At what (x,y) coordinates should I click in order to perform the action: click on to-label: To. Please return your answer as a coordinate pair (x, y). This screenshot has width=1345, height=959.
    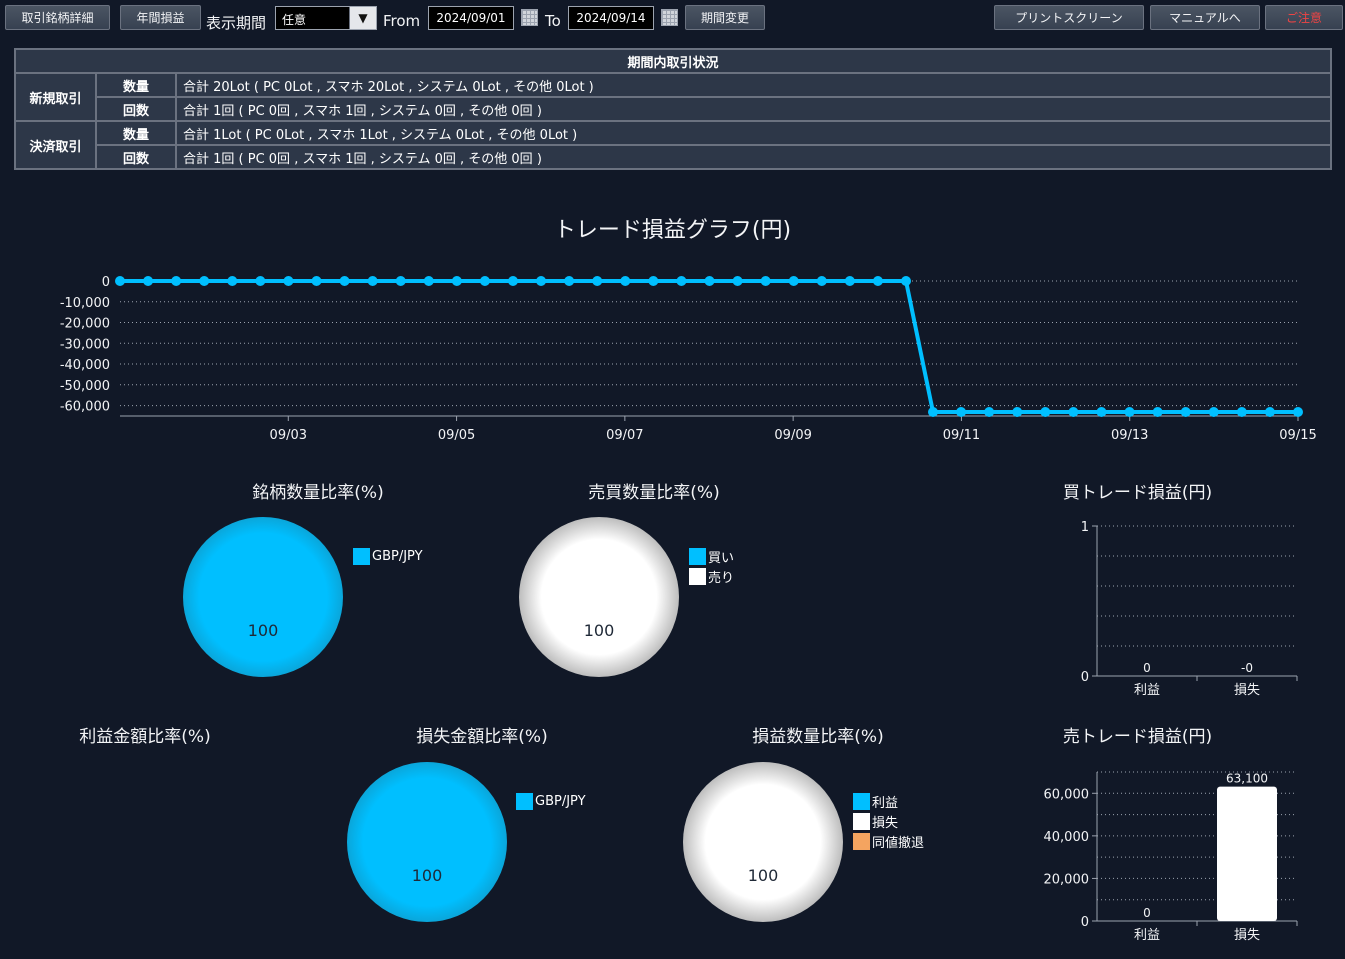
    Looking at the image, I should click on (553, 21).